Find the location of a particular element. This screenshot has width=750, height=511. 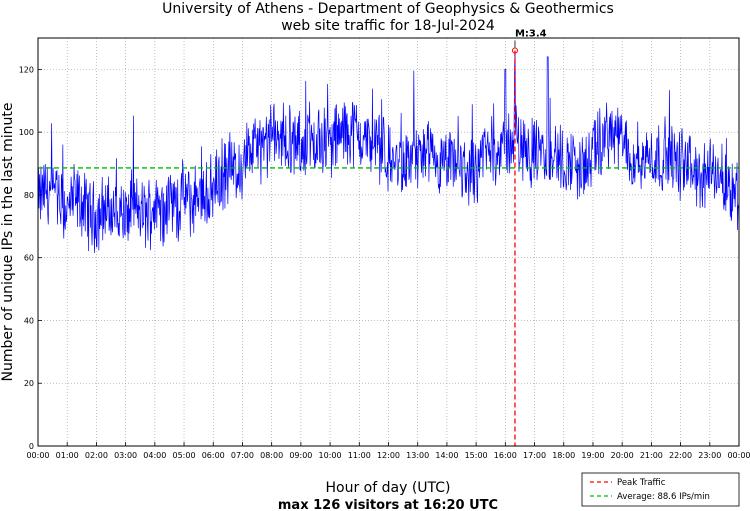

chart-title-line2: web site traffic for 18-Jul-2024 is located at coordinates (388, 26).